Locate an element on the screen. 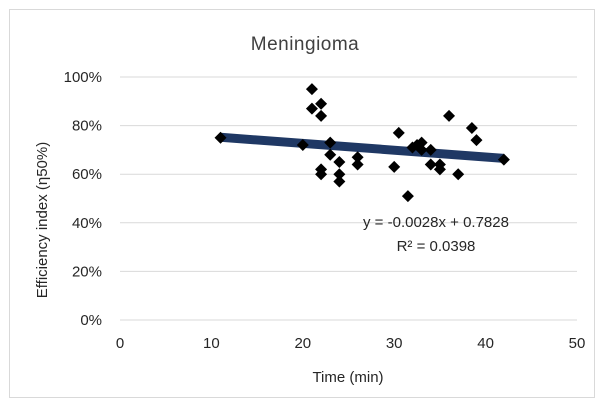 Image resolution: width=604 pixels, height=407 pixels. x-tick-label: 0 is located at coordinates (120, 343).